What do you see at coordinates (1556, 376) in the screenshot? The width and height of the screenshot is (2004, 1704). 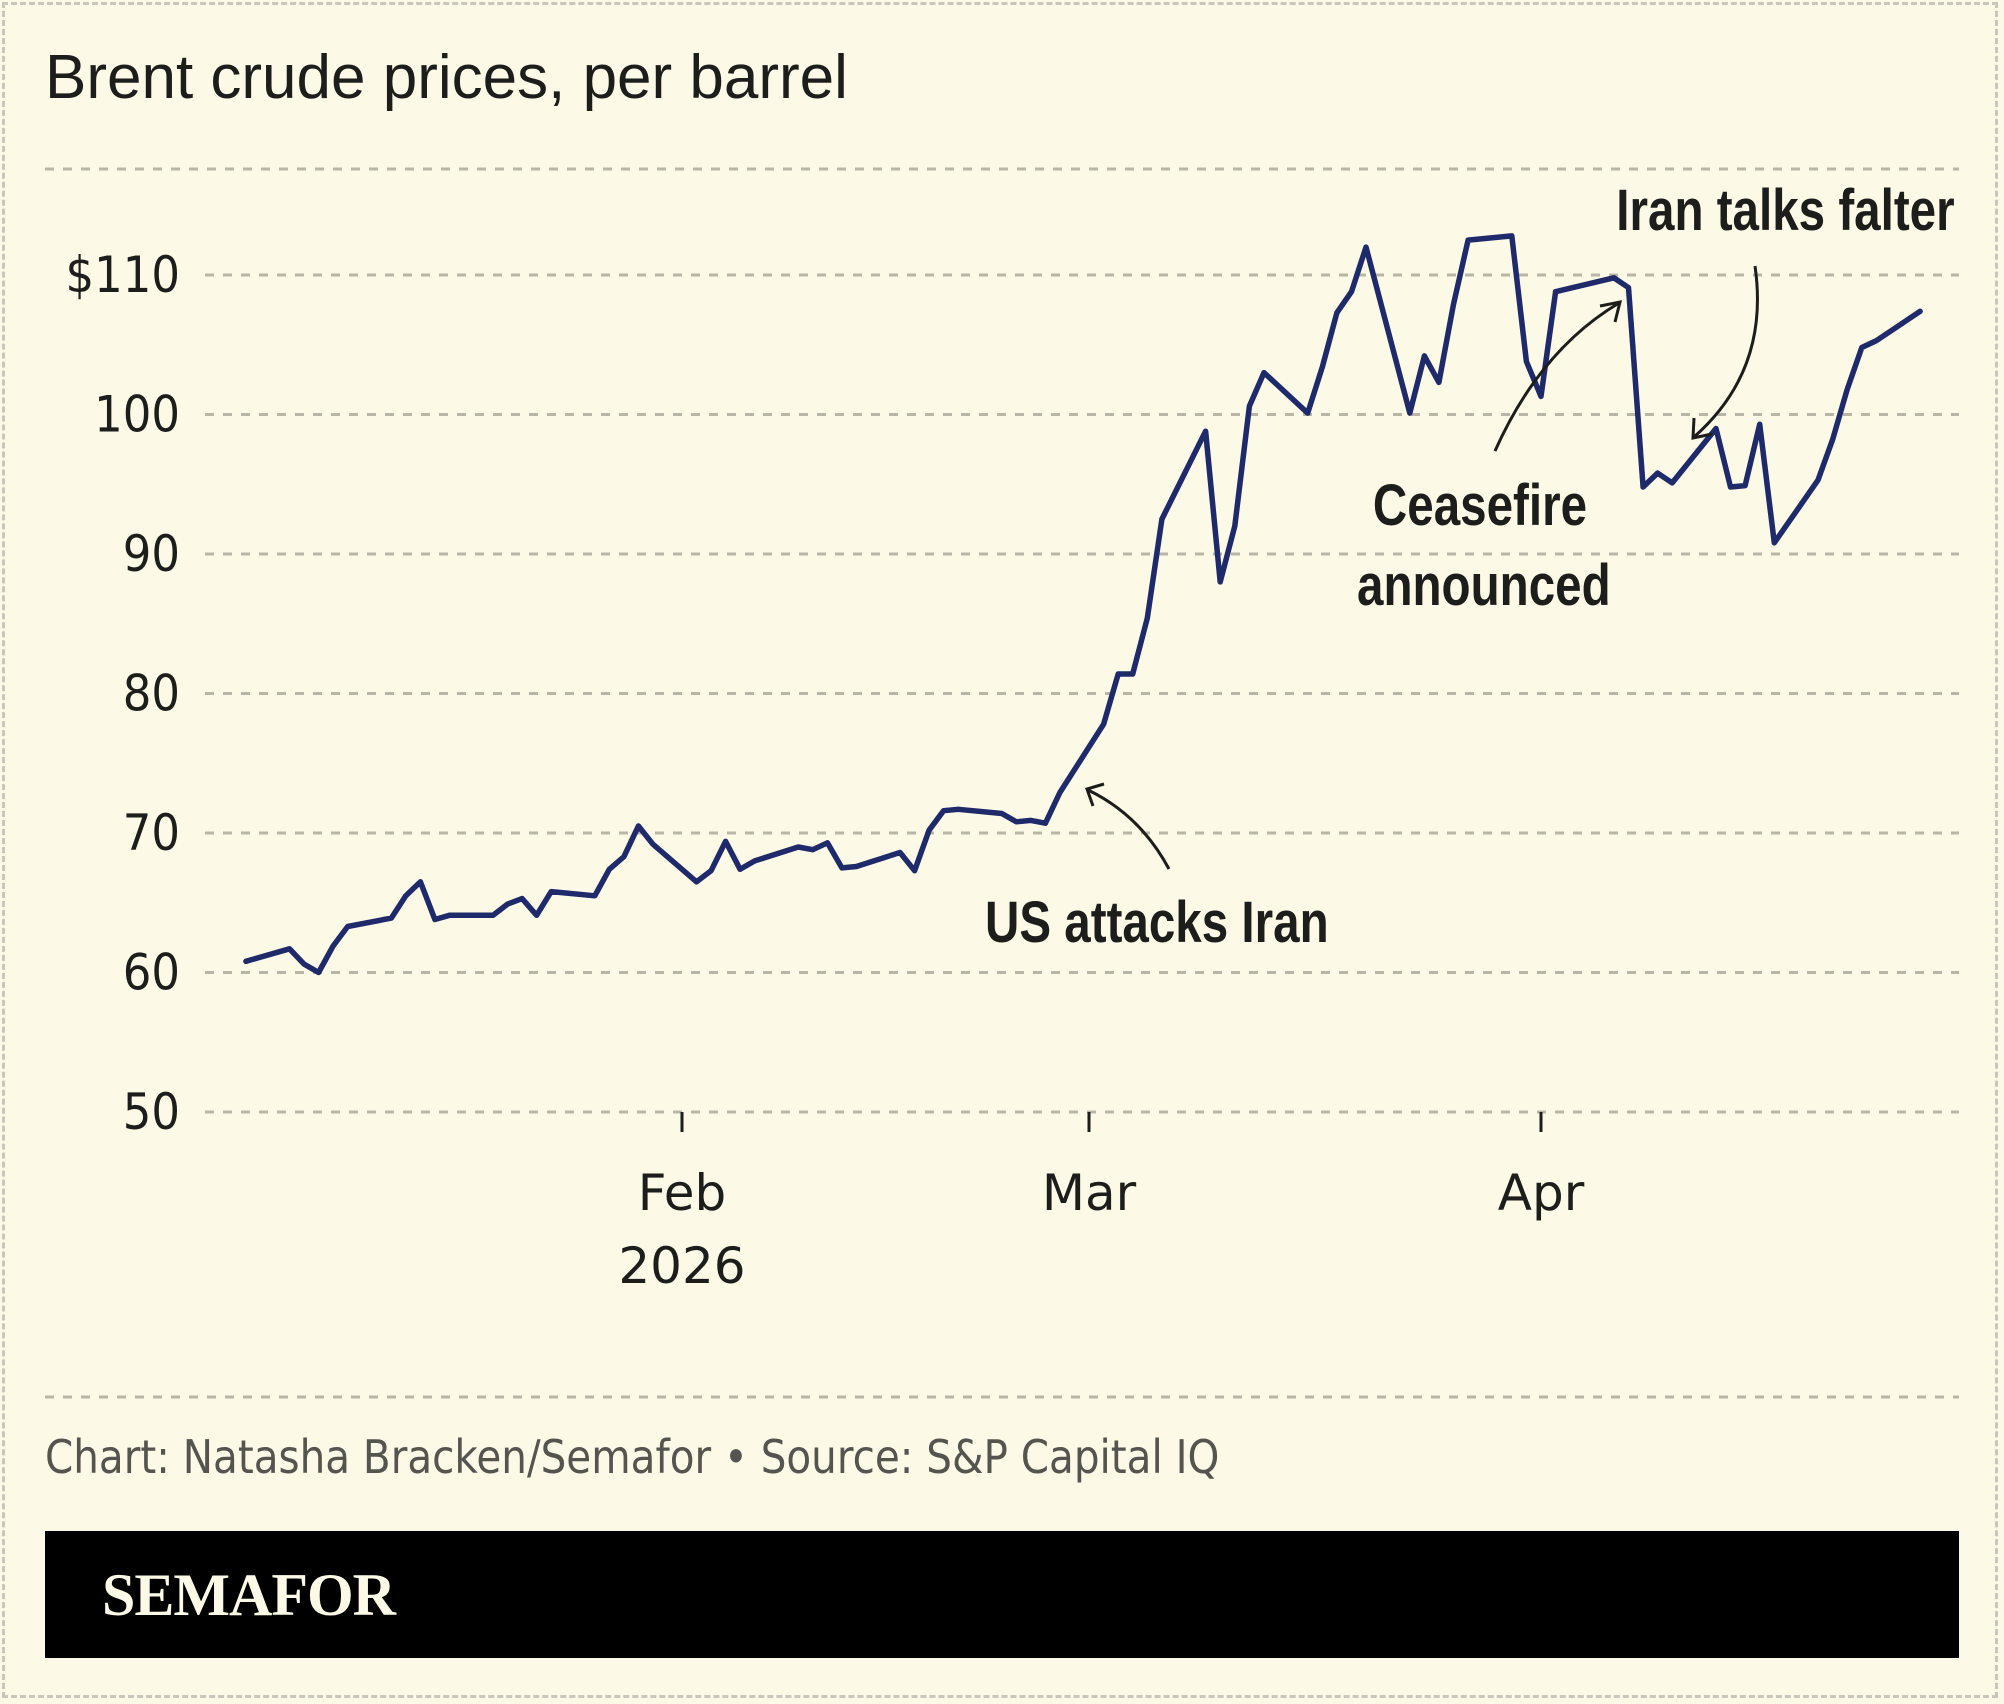 I see `arrow-ceasefire` at bounding box center [1556, 376].